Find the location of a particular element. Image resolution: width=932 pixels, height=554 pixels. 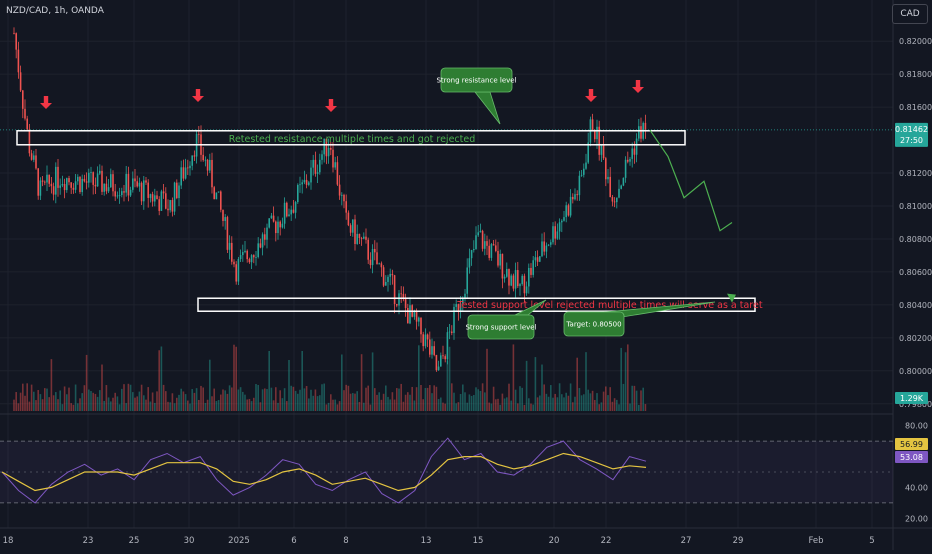

target-callout-text: Target: 0.80500 is located at coordinates (593, 325).